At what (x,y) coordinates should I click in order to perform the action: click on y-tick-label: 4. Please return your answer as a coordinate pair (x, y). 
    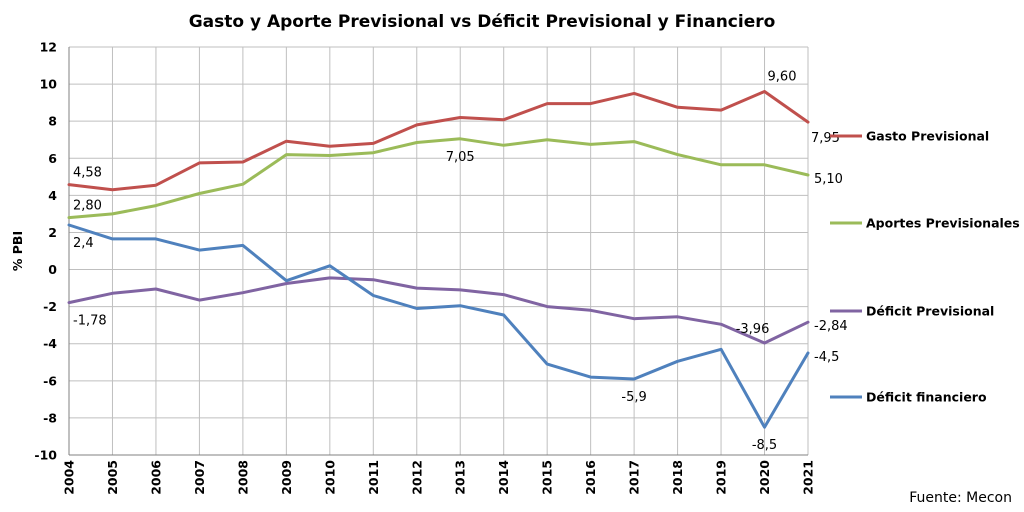
    Looking at the image, I should click on (52, 195).